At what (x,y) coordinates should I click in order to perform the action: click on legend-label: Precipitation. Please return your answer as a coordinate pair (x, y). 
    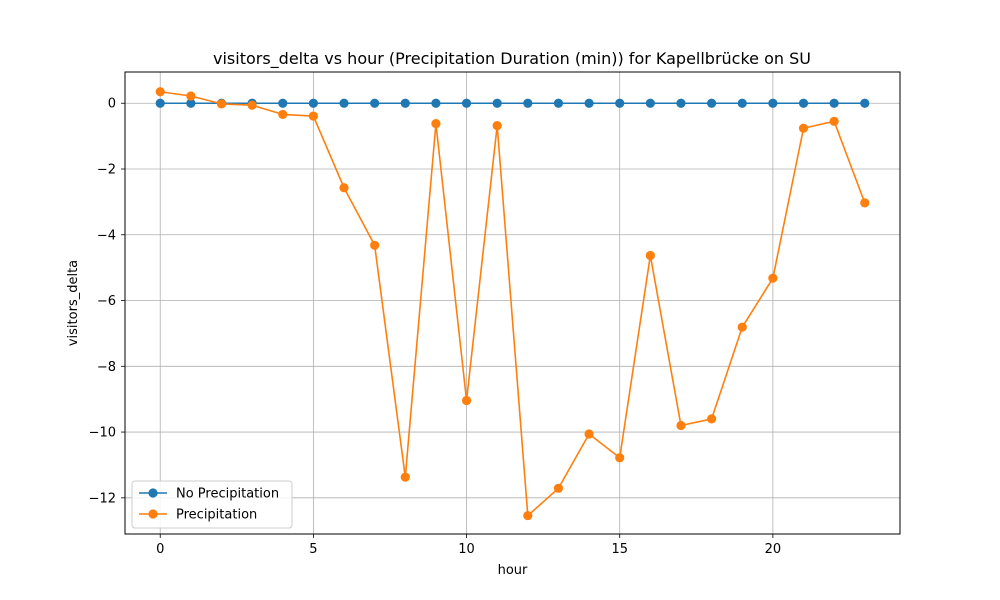
    Looking at the image, I should click on (216, 515).